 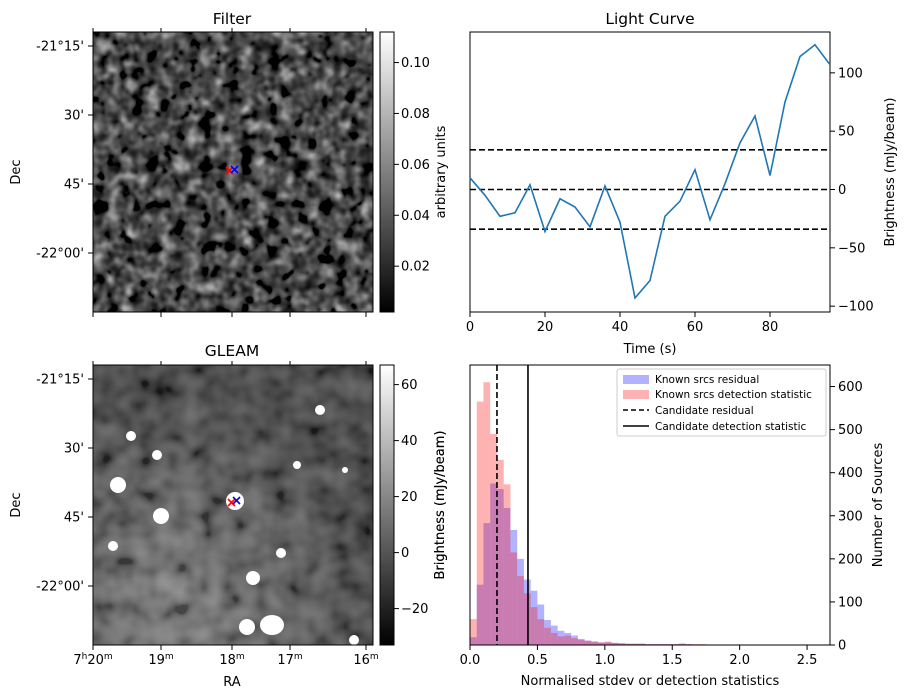 I want to click on colorbar-tick-label: 0.02, so click(x=415, y=267).